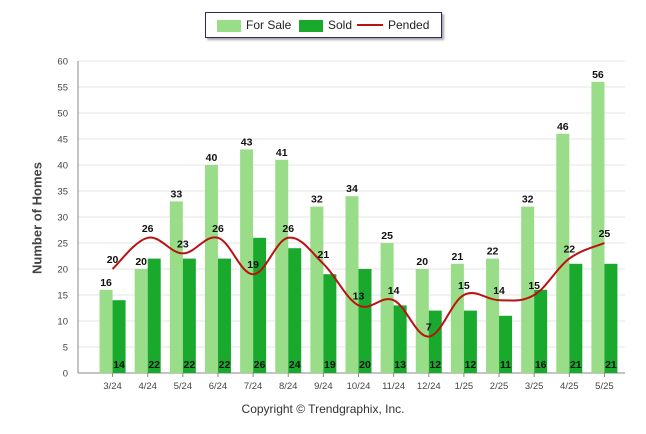 This screenshot has width=646, height=434. I want to click on y-tick-label: 25, so click(62, 244).